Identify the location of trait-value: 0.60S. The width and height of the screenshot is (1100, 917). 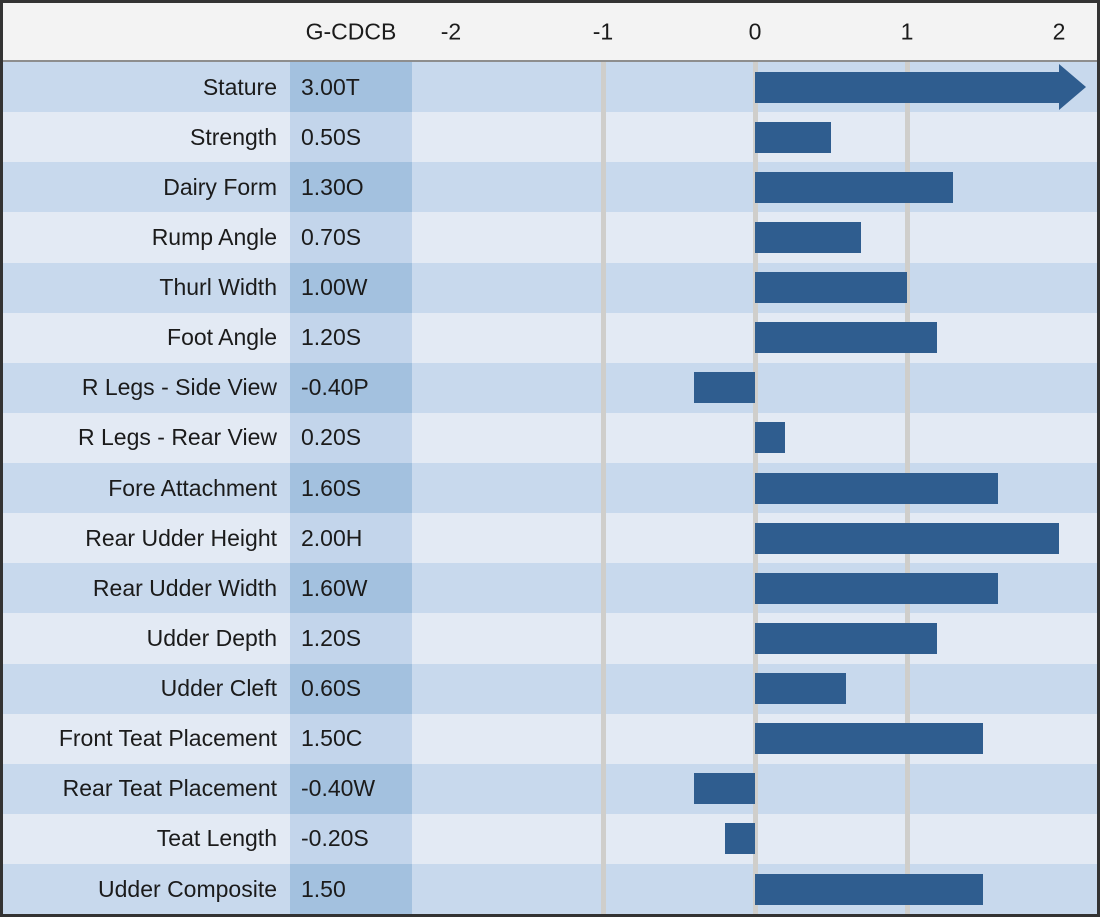
(351, 688).